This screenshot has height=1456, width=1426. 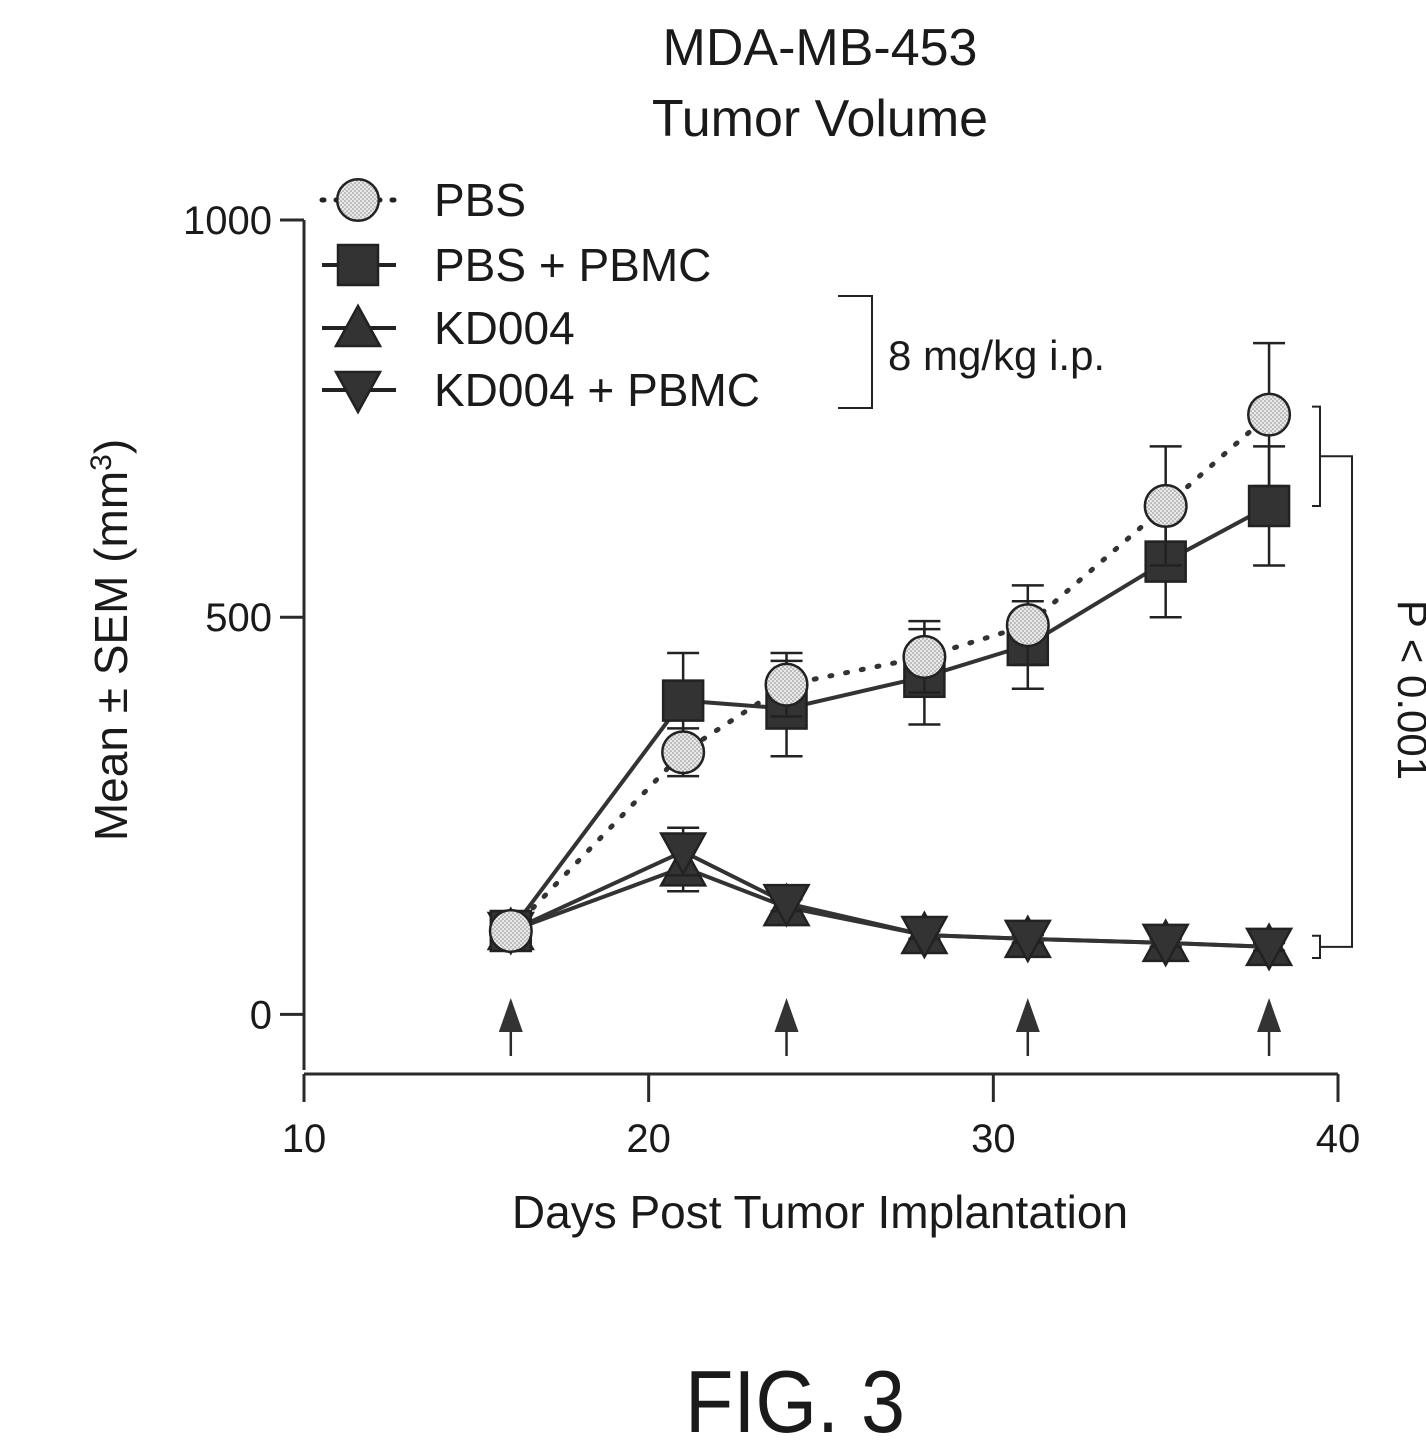 I want to click on chart-subtitle: Tumor Volume, so click(x=820, y=119).